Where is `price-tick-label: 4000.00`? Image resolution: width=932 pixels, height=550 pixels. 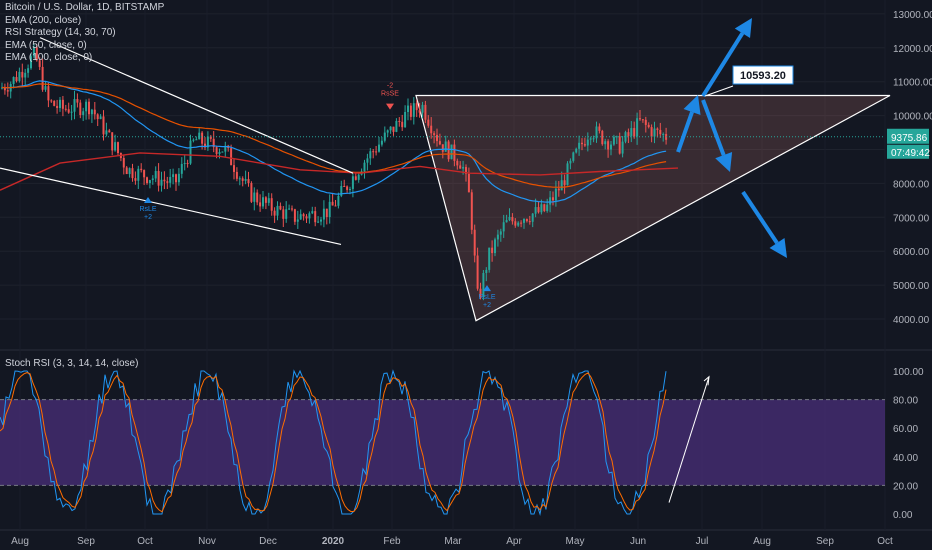 price-tick-label: 4000.00 is located at coordinates (911, 320).